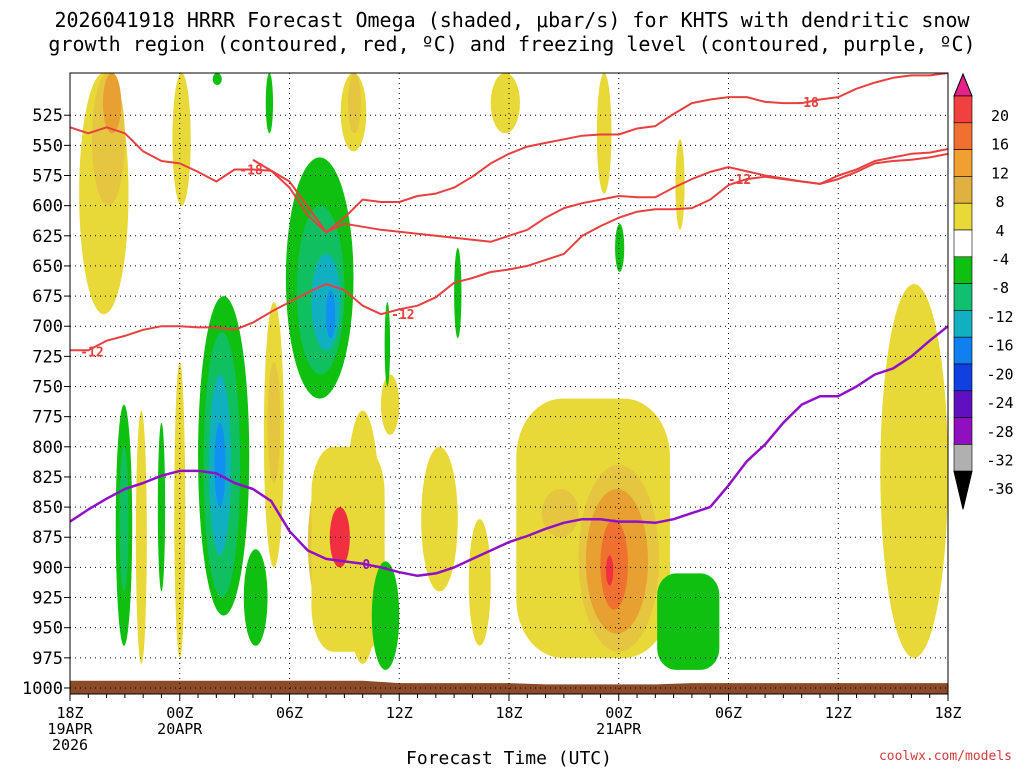  I want to click on y-tick-label-925: 925, so click(47, 599).